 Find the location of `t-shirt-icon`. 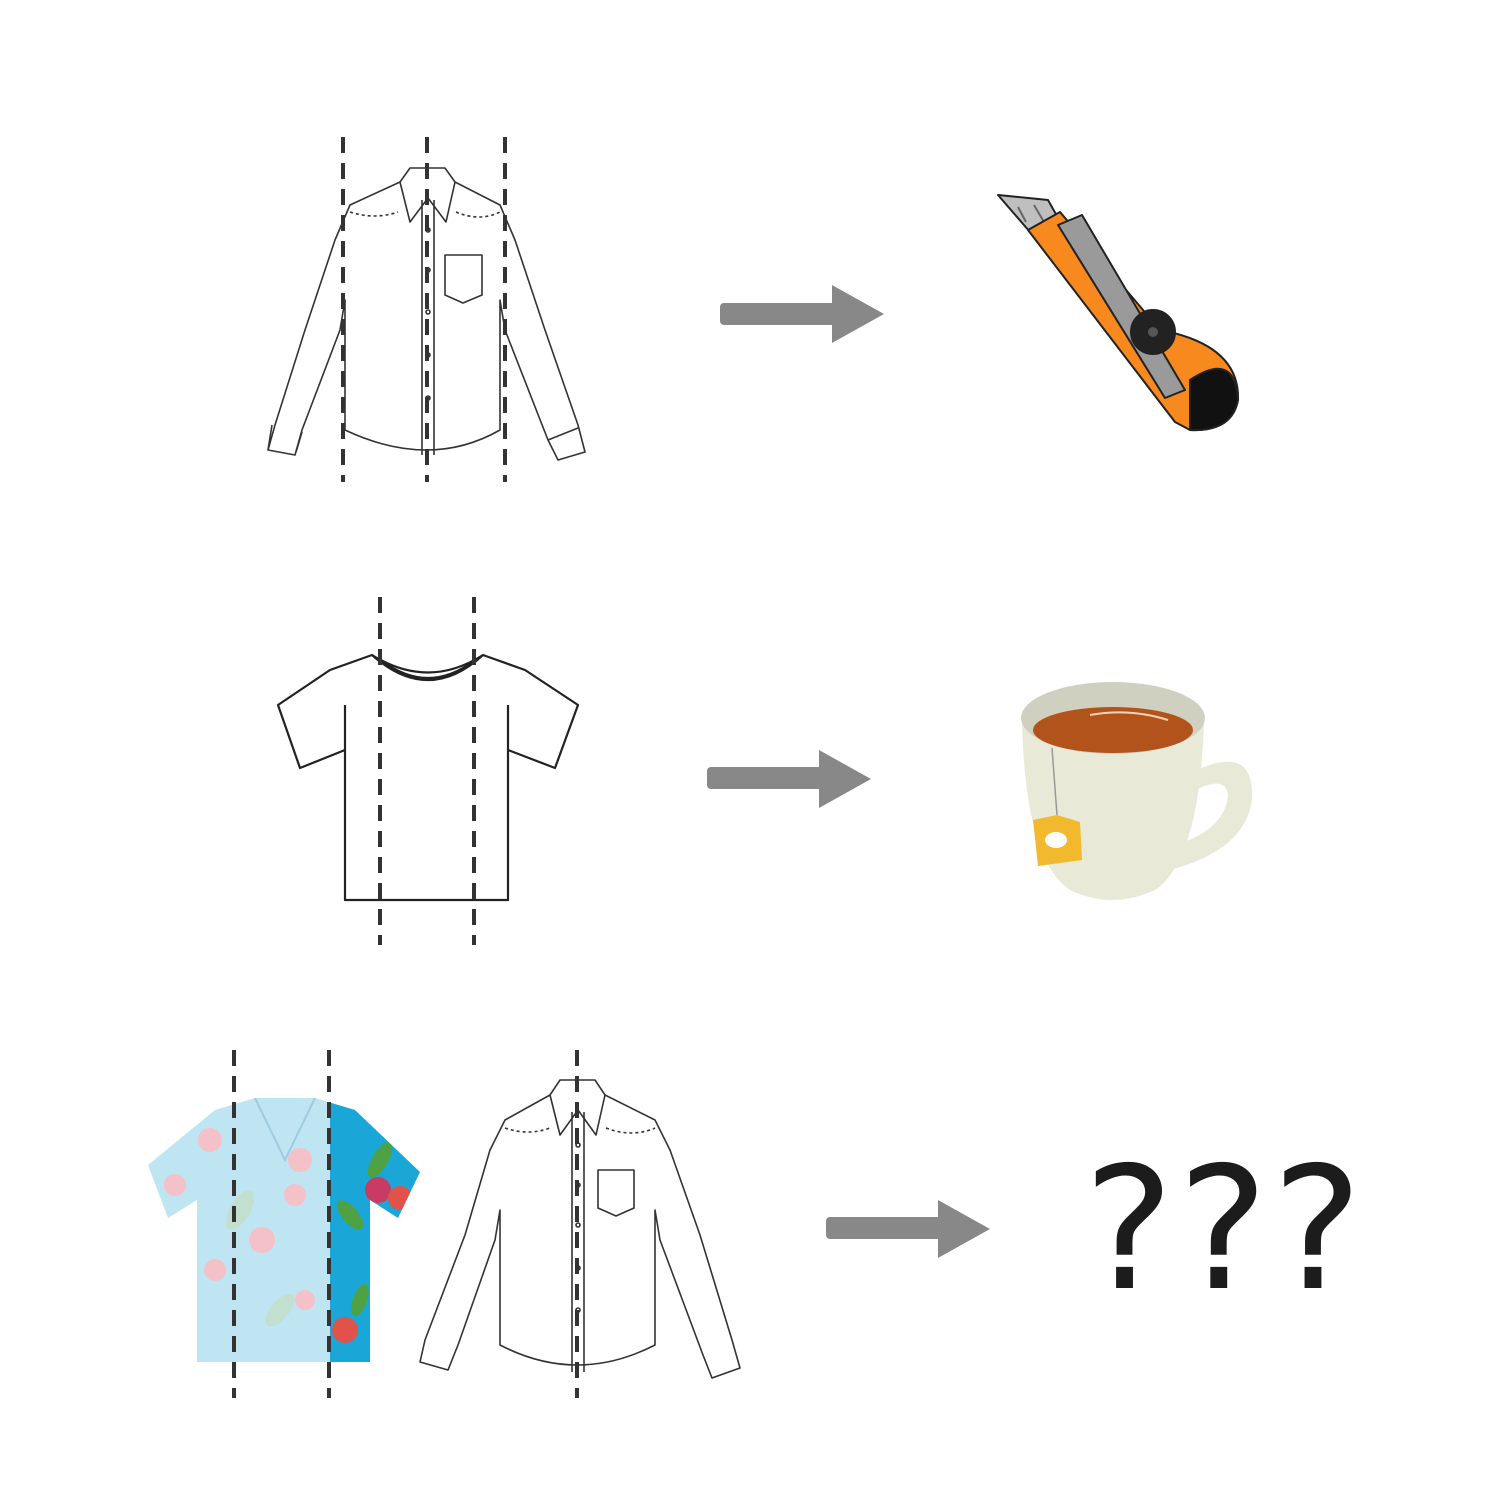

t-shirt-icon is located at coordinates (428, 777).